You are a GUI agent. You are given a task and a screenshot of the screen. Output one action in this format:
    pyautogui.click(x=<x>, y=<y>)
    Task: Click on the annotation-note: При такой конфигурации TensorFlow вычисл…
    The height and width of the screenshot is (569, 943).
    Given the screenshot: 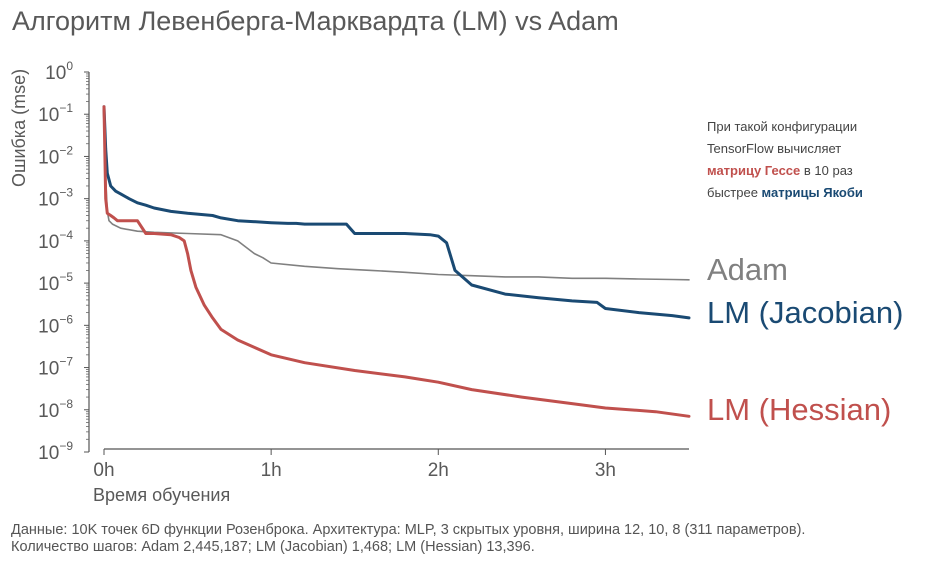 What is the action you would take?
    pyautogui.click(x=785, y=160)
    